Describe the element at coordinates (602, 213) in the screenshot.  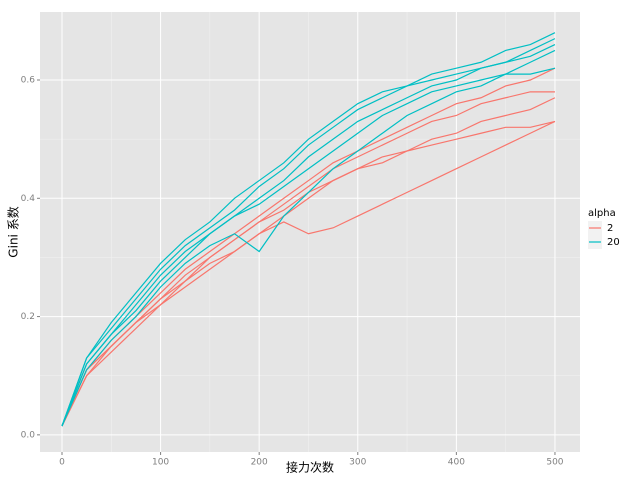
I see `legend-title: alpha` at that location.